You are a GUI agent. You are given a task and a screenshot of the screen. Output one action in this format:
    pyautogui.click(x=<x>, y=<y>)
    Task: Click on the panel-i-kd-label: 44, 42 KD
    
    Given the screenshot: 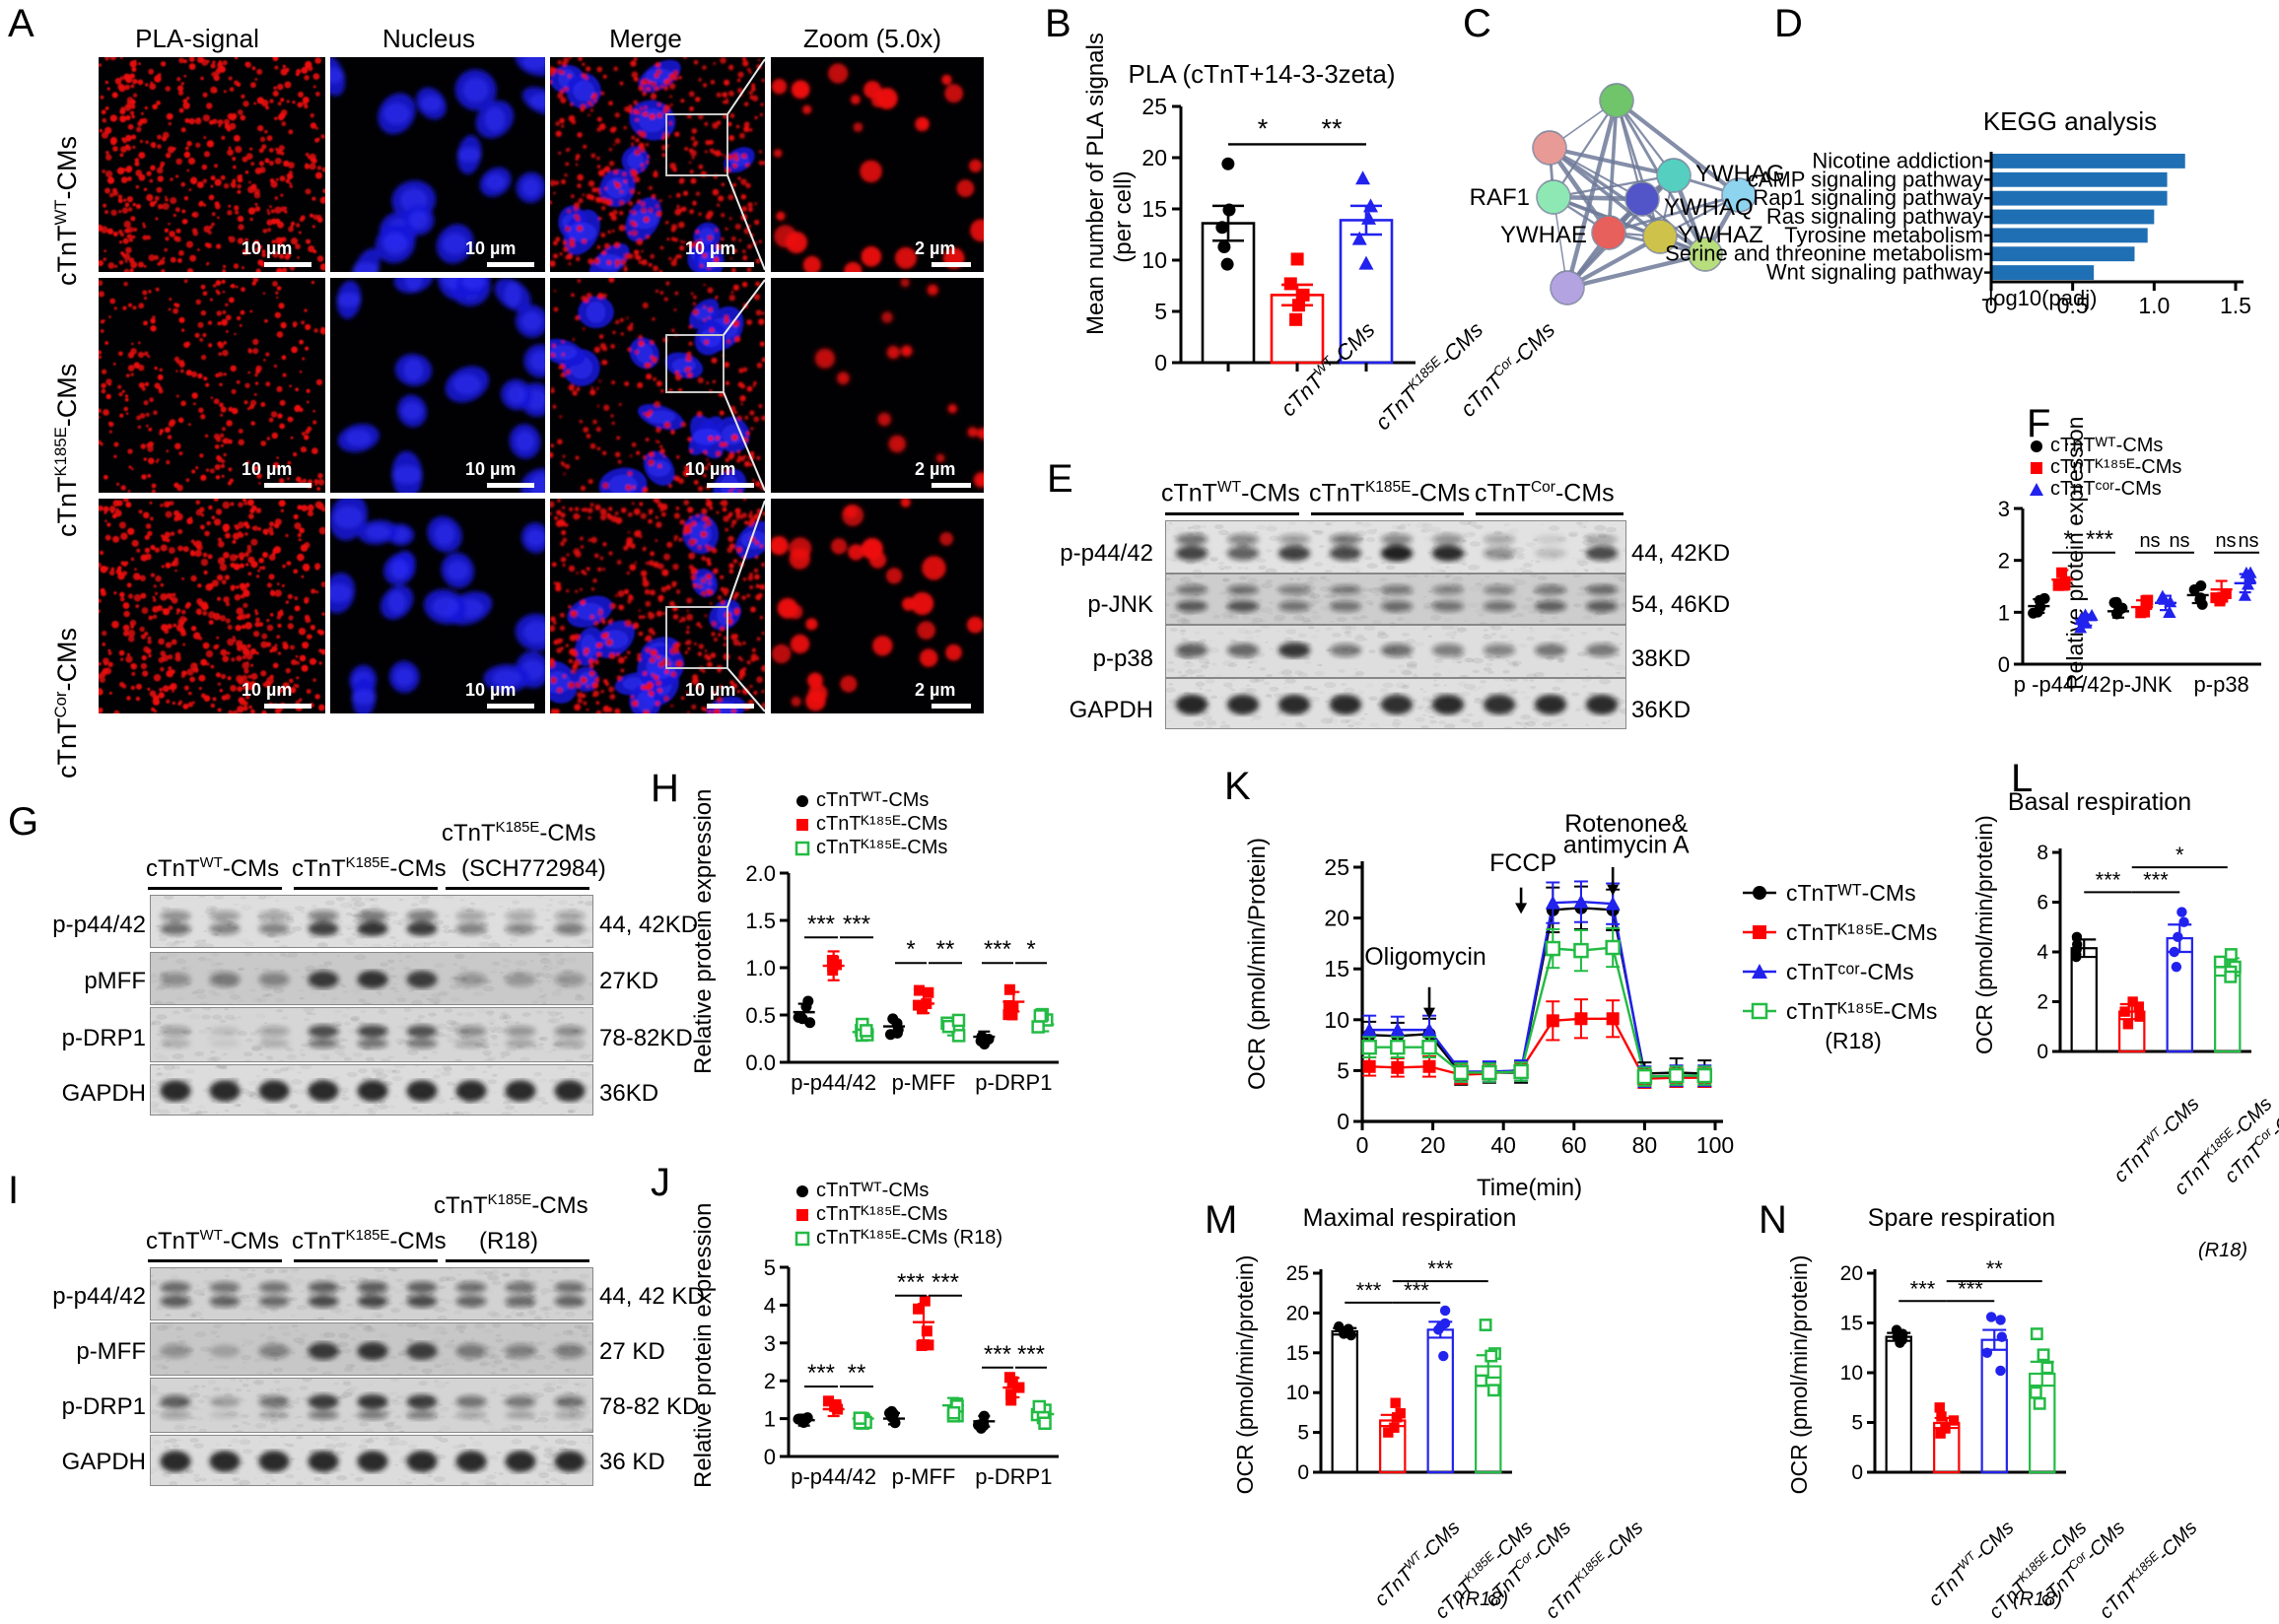 What is the action you would take?
    pyautogui.click(x=652, y=1296)
    